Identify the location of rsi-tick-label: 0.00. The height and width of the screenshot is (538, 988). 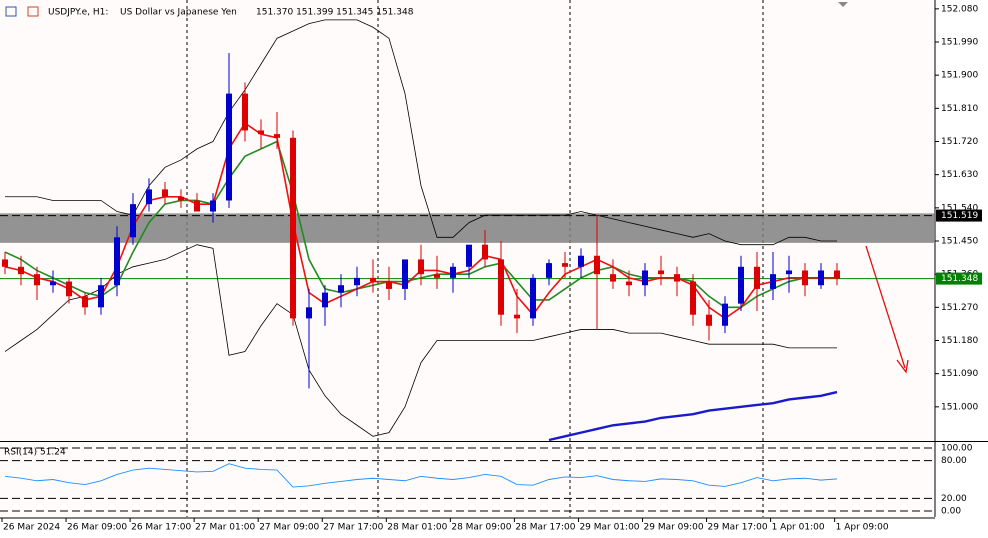
(951, 512).